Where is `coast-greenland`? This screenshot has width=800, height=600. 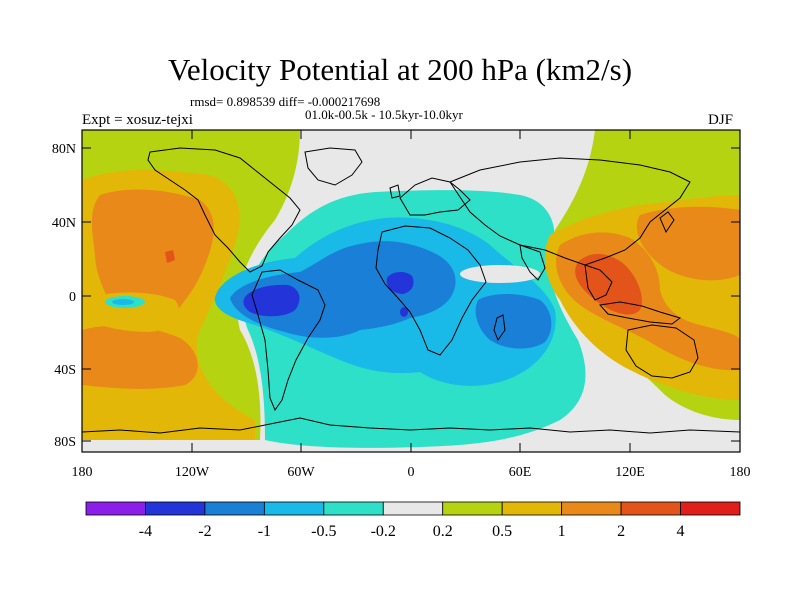
coast-greenland is located at coordinates (333, 166).